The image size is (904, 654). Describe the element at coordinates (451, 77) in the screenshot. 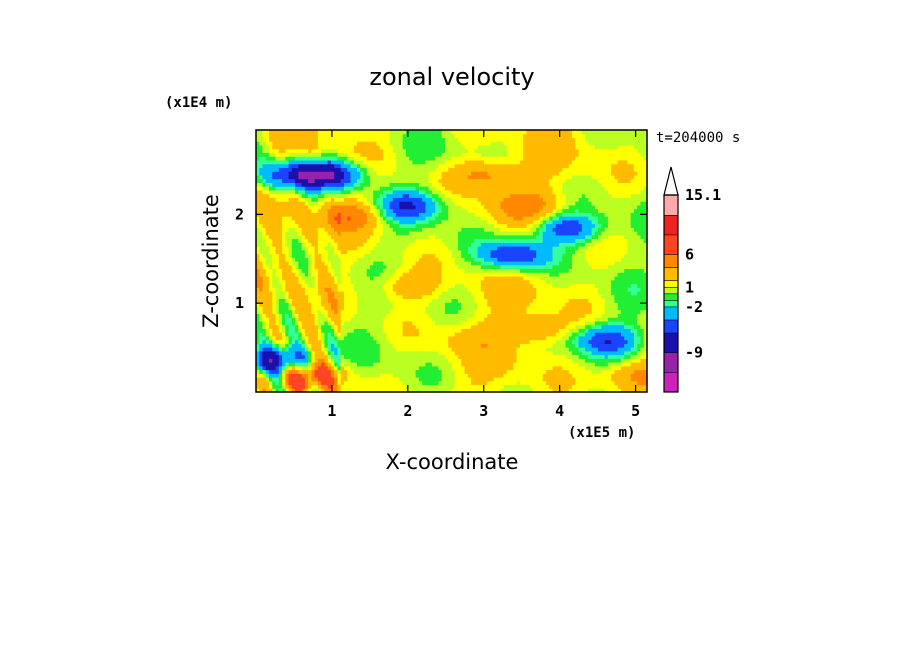

I see `chart-title: zonal velocity` at that location.